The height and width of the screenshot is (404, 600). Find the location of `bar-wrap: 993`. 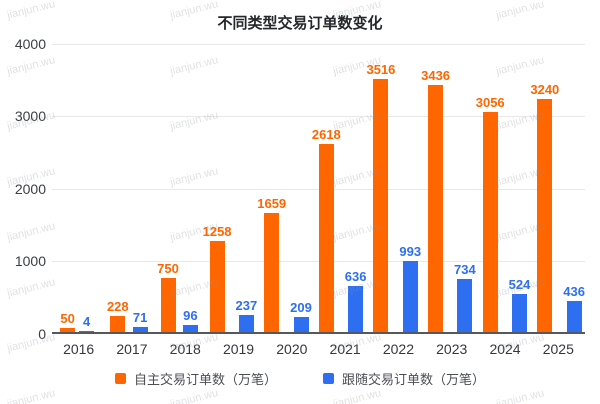

bar-wrap: 993 is located at coordinates (410, 288).